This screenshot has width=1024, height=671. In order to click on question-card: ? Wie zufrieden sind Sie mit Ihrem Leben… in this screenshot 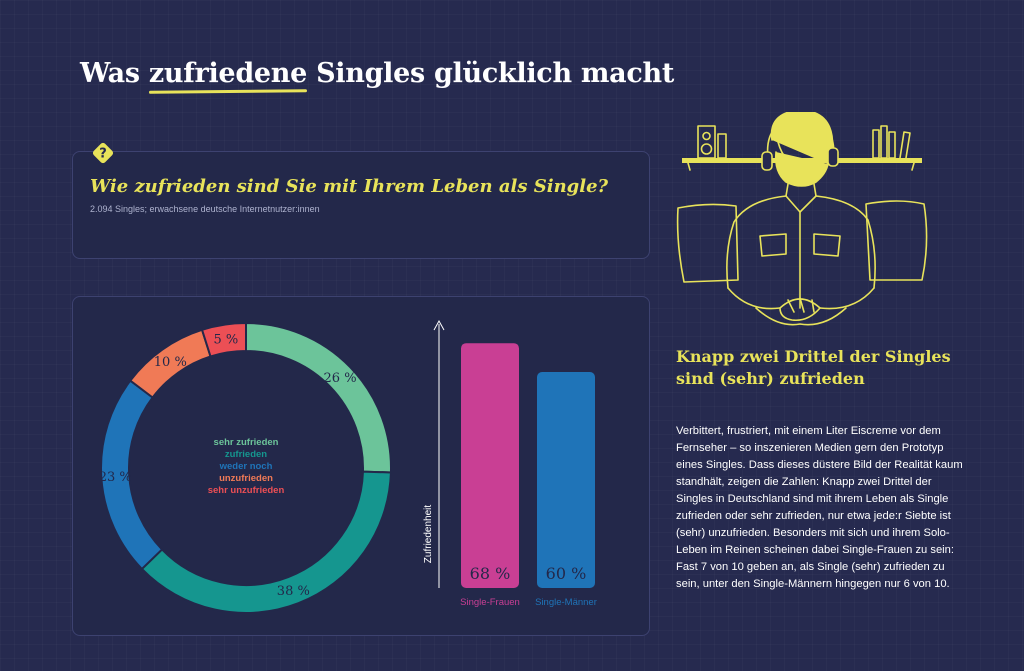, I will do `click(361, 200)`.